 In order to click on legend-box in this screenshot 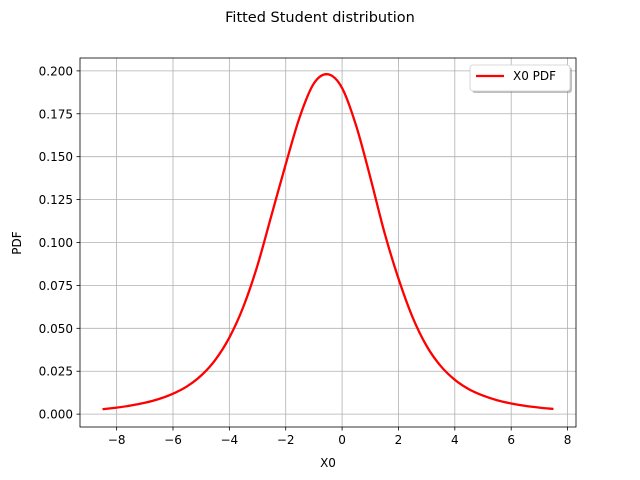, I will do `click(520, 78)`.